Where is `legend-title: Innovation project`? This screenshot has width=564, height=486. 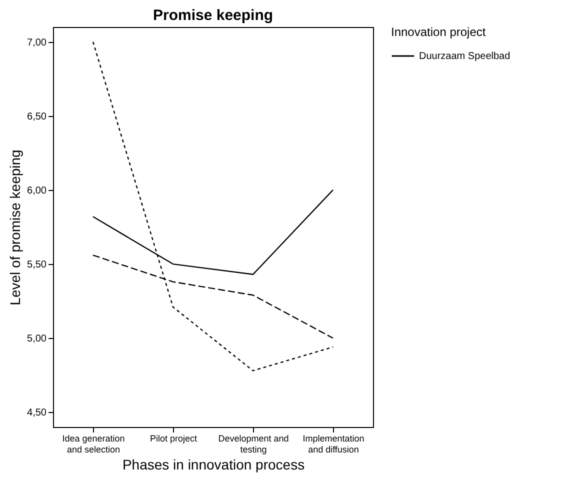
legend-title: Innovation project is located at coordinates (438, 32).